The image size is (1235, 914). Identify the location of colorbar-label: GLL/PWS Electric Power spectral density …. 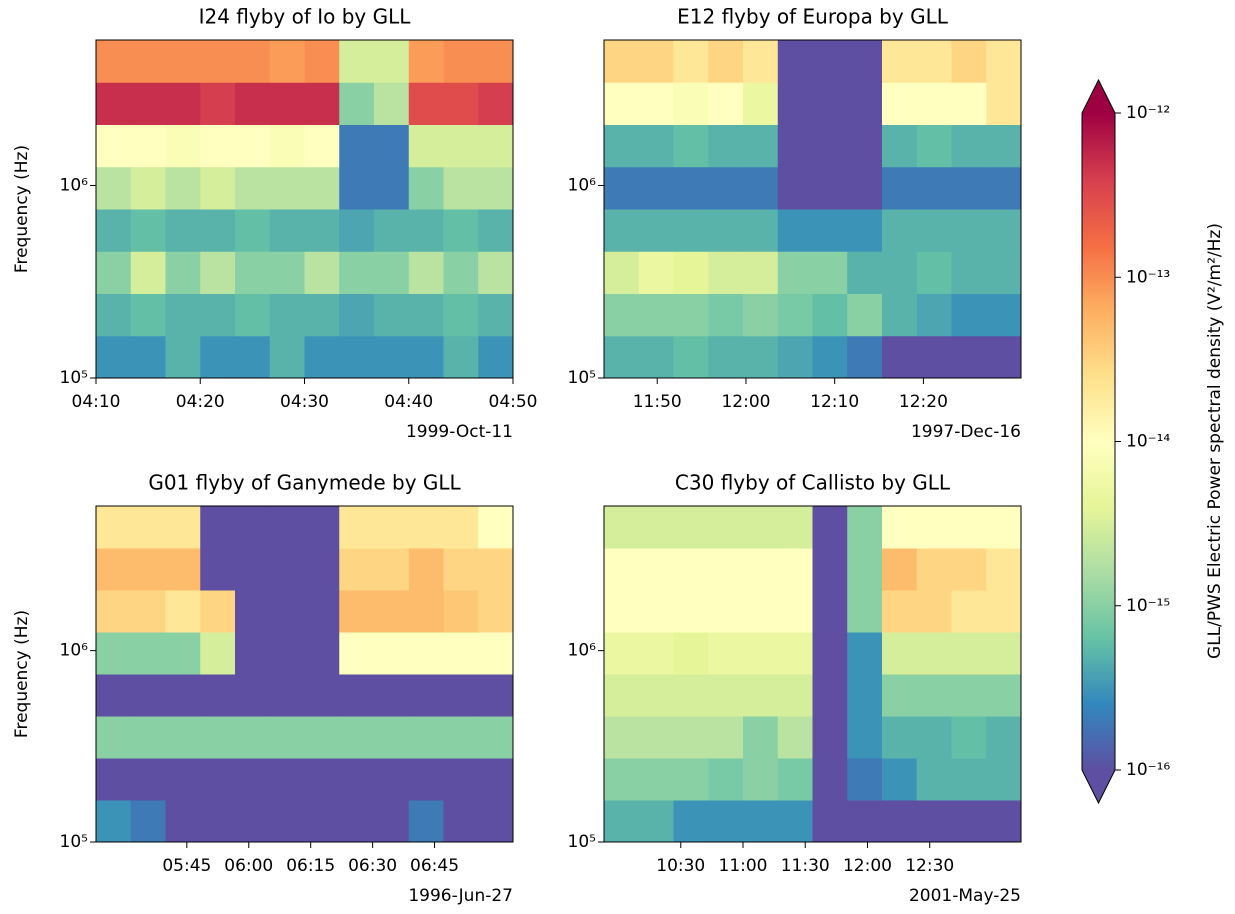
(1215, 441).